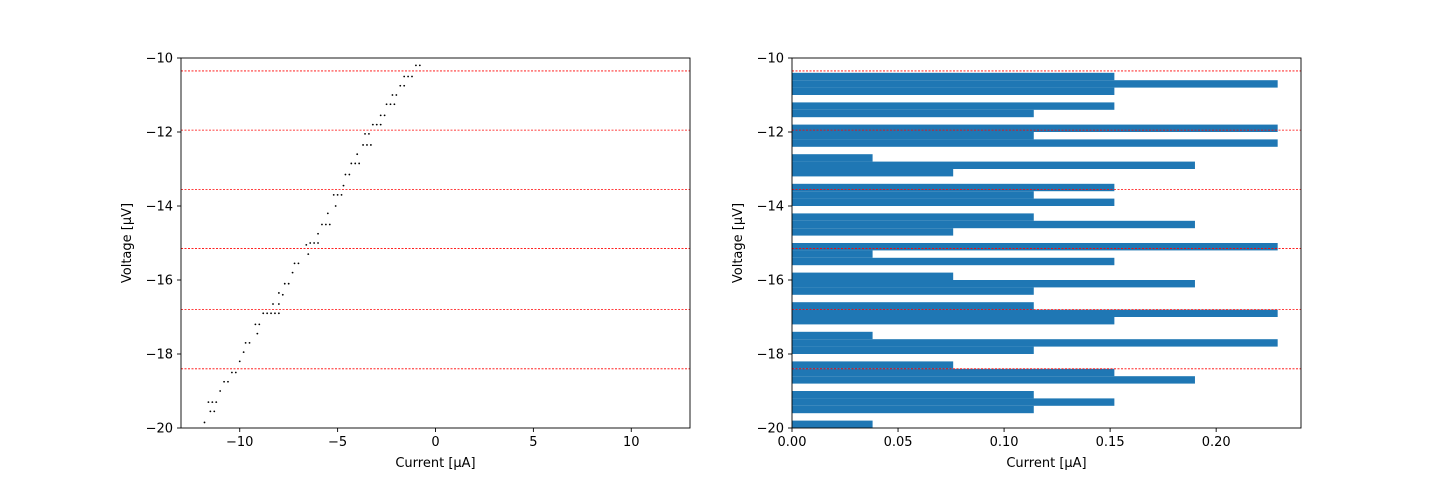 This screenshot has height=480, width=1446. Describe the element at coordinates (1004, 442) in the screenshot. I see `x-tick-label: 0.10` at that location.